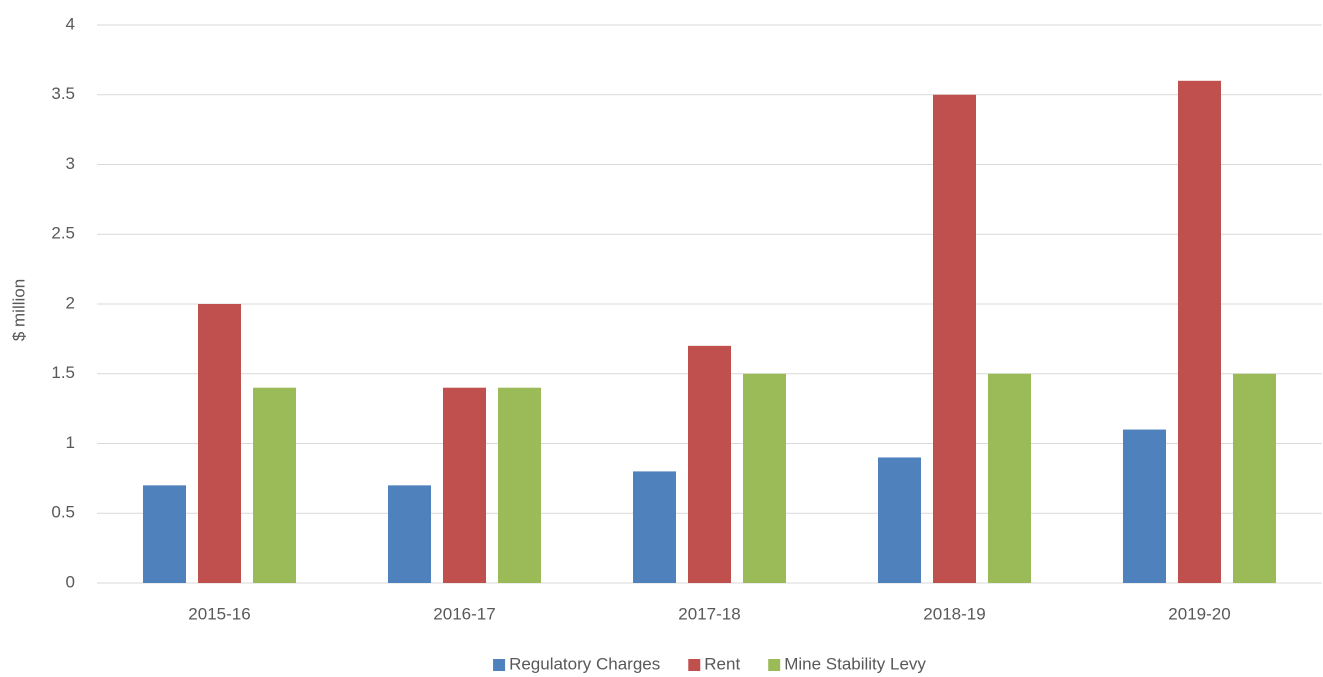 The width and height of the screenshot is (1323, 677). I want to click on y-tick-label: 2, so click(70, 302).